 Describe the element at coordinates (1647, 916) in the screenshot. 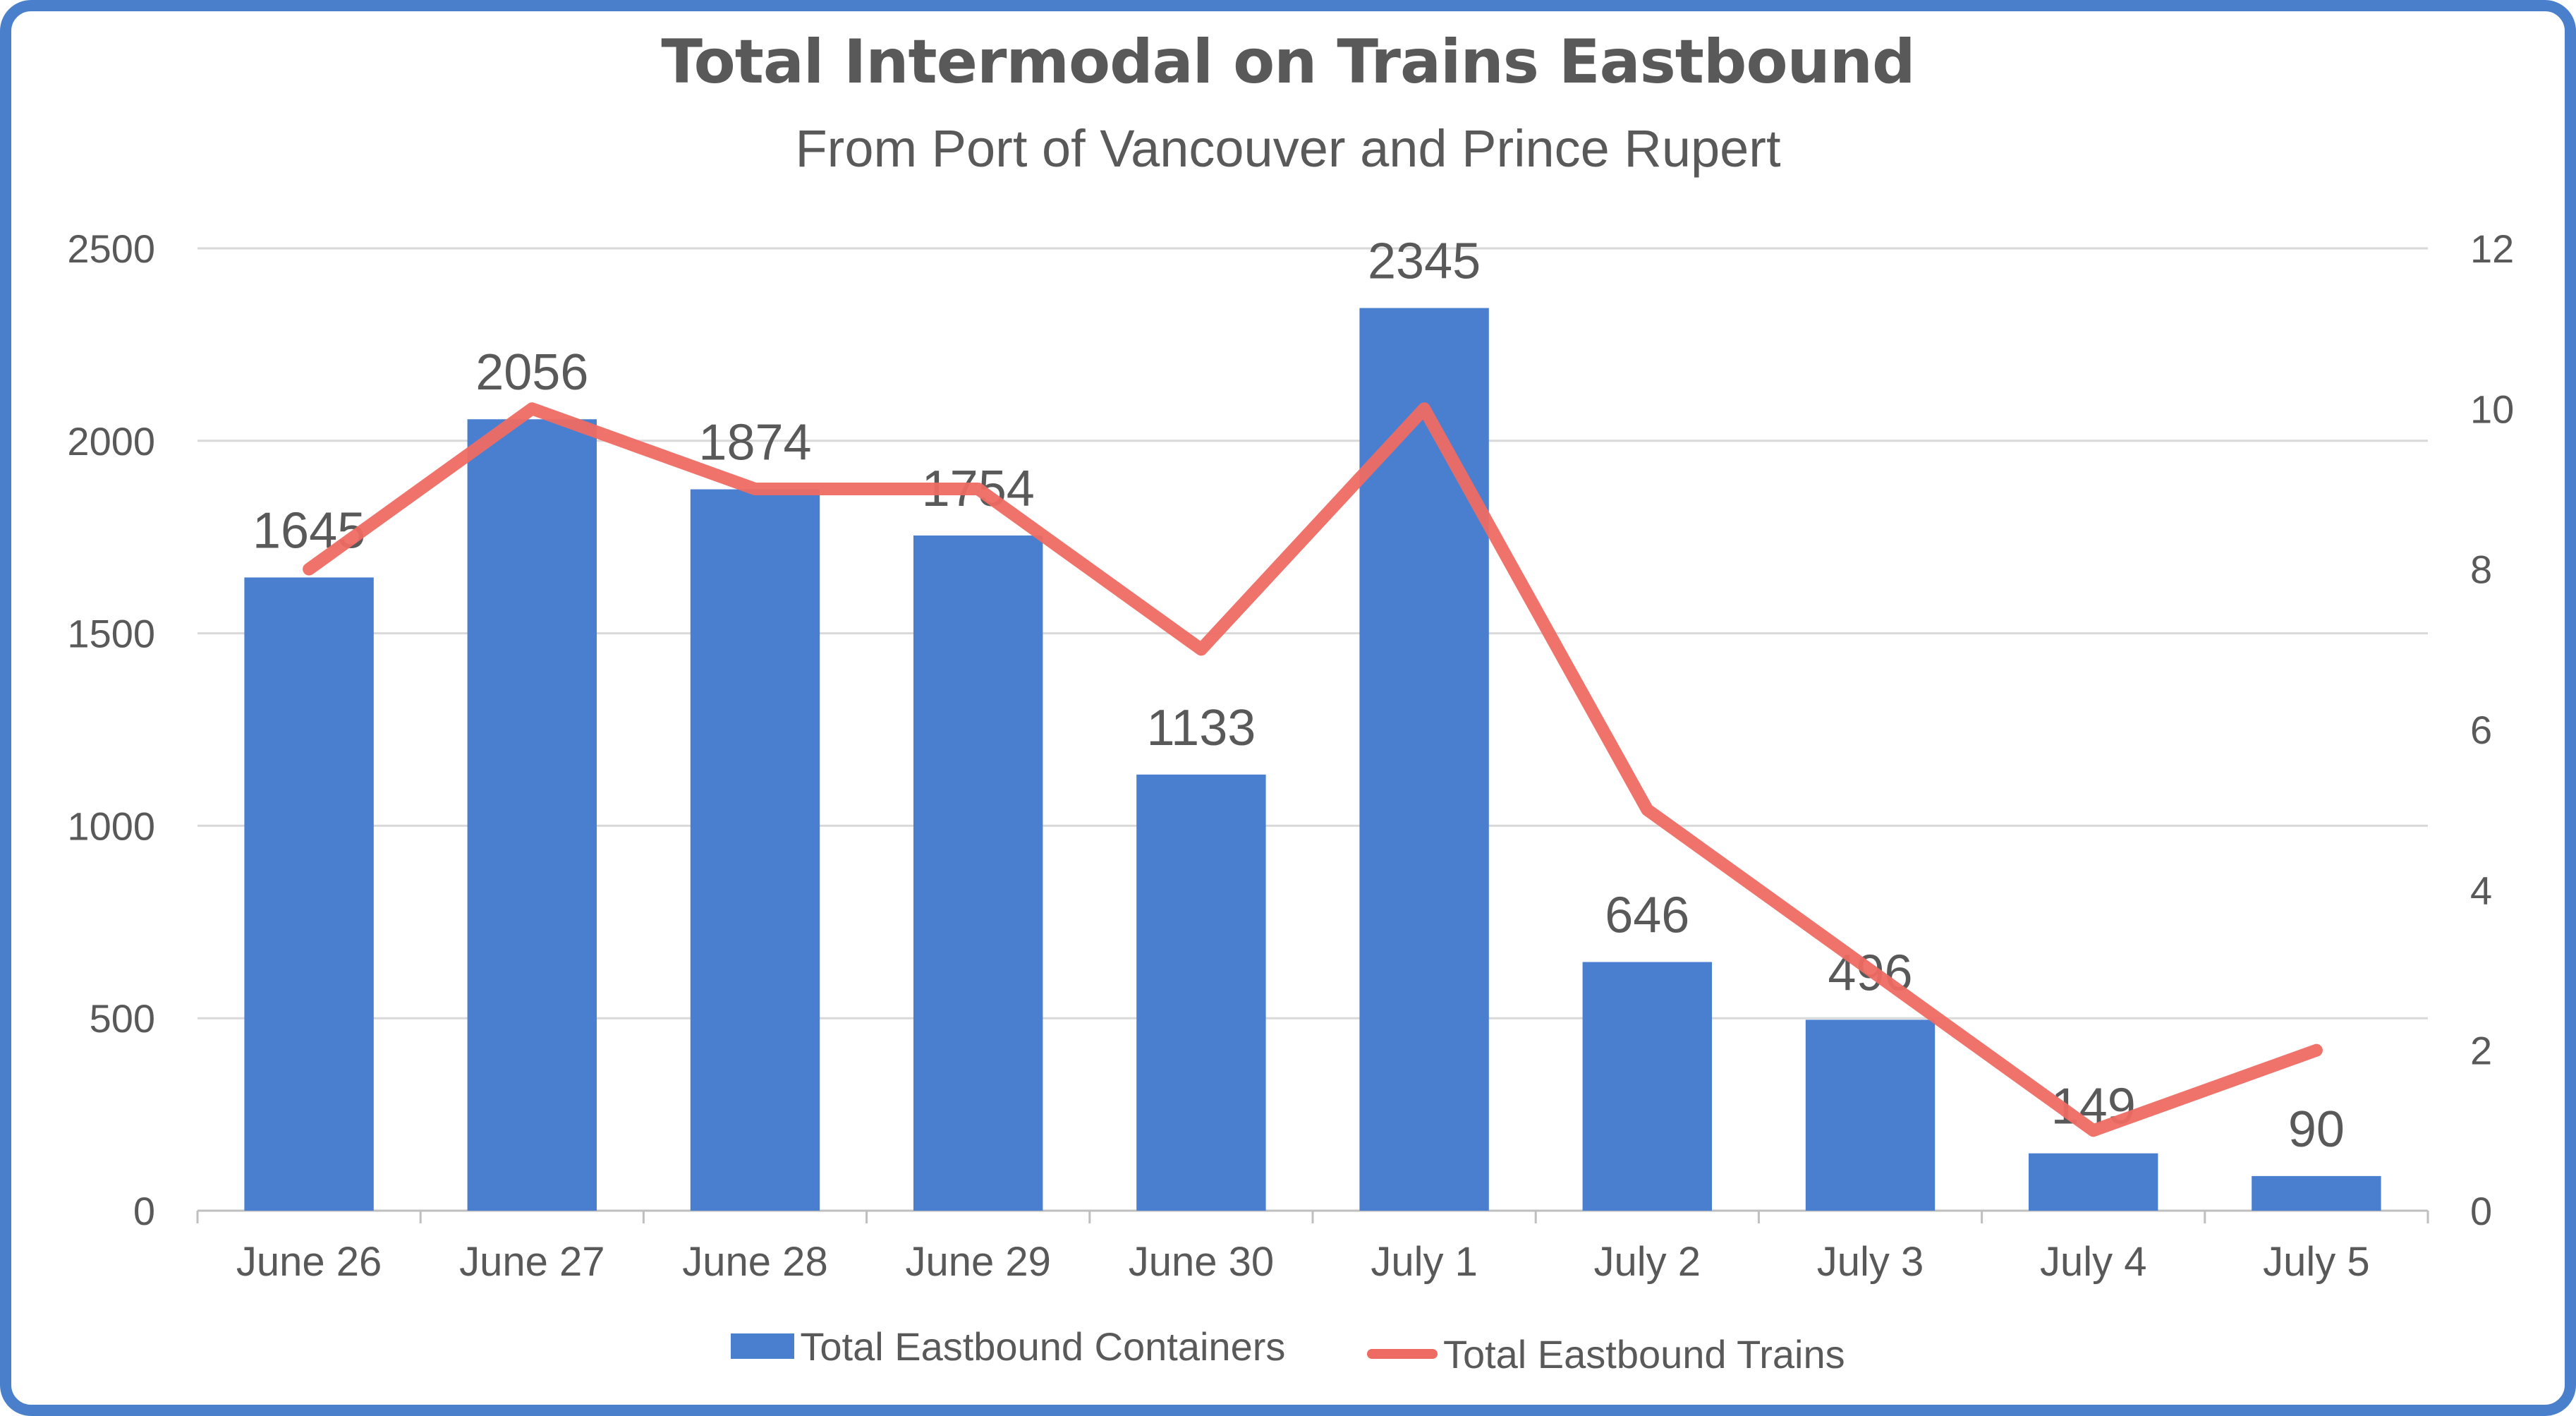

I see `bar-data-label: 646` at that location.